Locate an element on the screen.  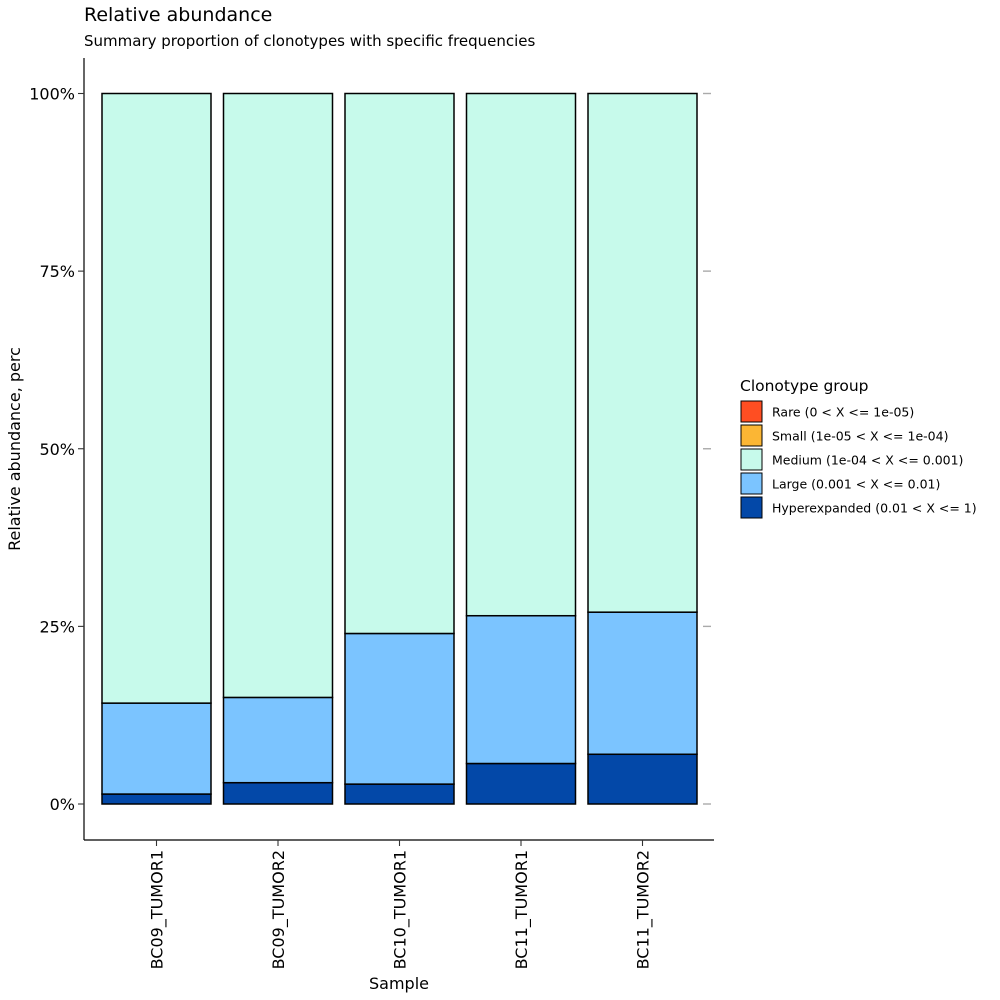
legend-swatch-large is located at coordinates (751, 483).